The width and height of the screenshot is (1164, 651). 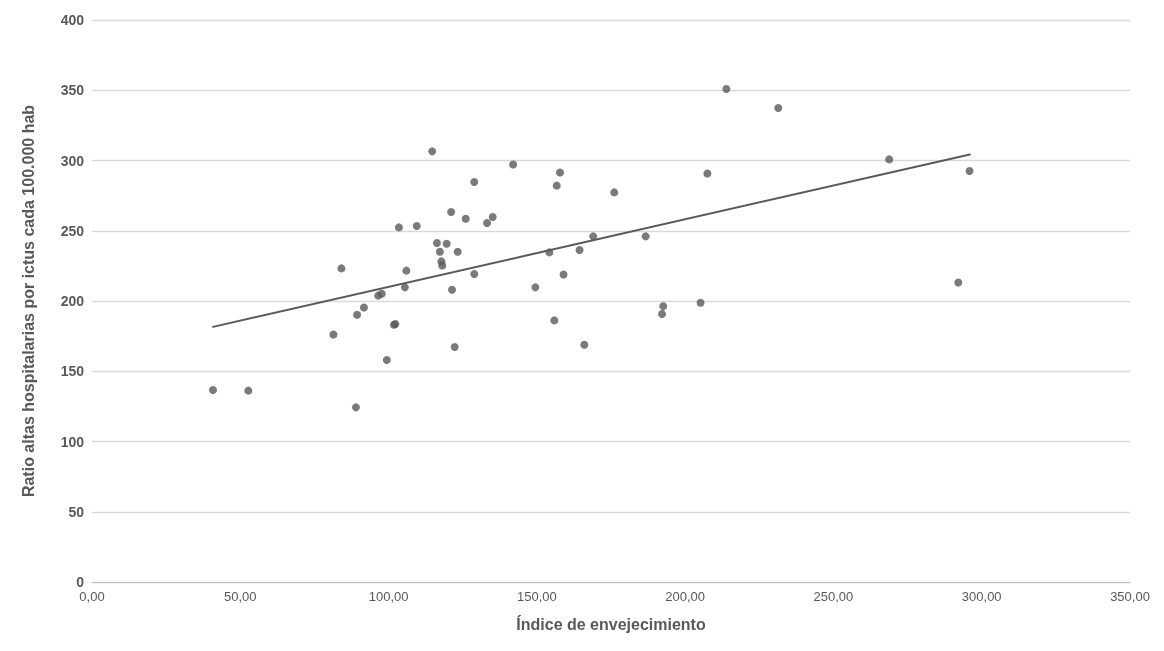 What do you see at coordinates (240, 596) in the screenshot?
I see `x-tick-label: 50,00` at bounding box center [240, 596].